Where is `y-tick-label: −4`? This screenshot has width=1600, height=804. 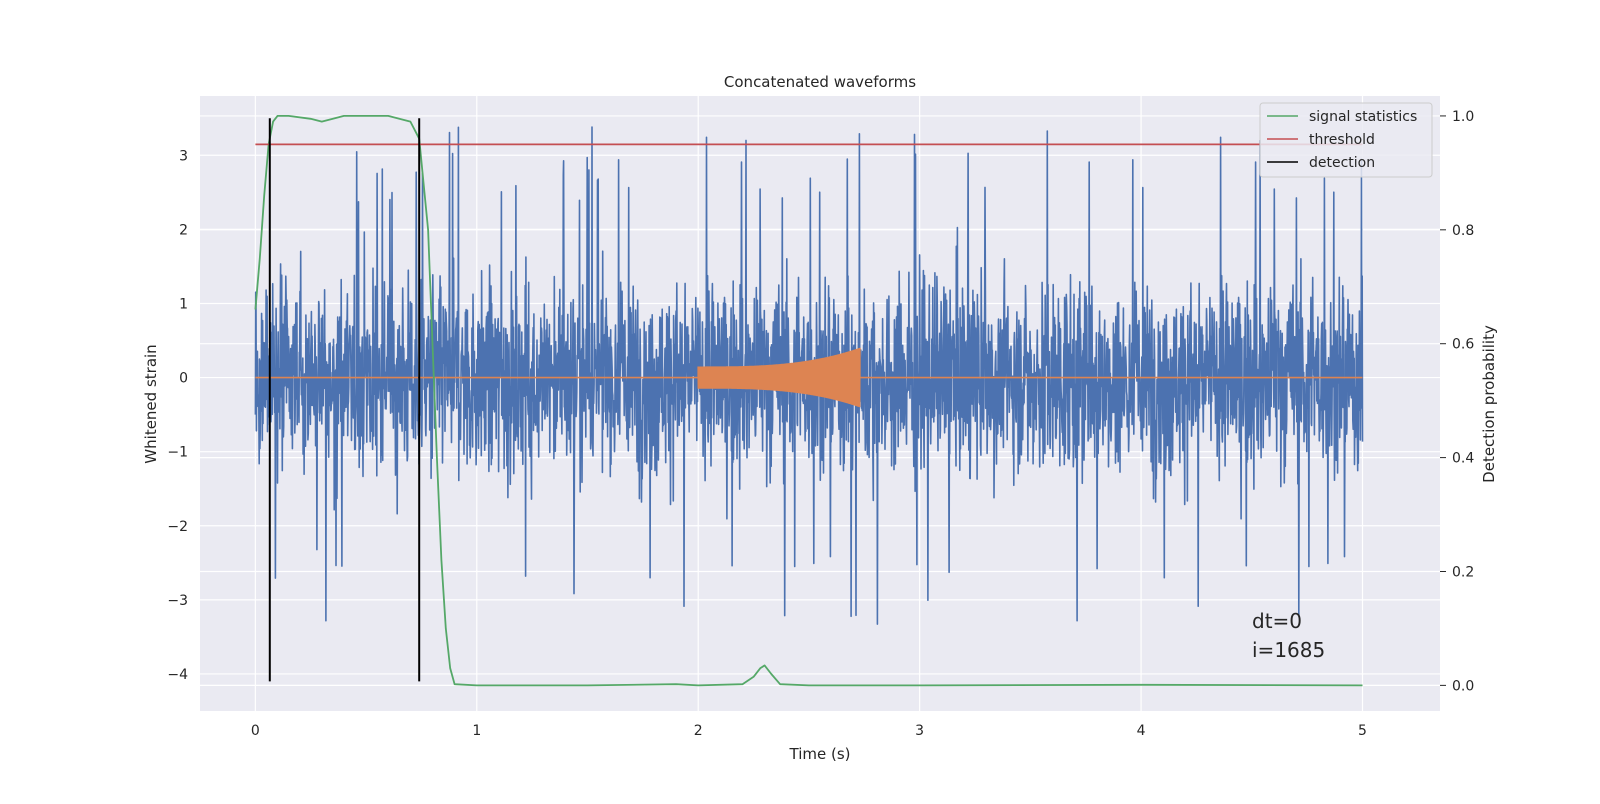 y-tick-label: −4 is located at coordinates (177, 675).